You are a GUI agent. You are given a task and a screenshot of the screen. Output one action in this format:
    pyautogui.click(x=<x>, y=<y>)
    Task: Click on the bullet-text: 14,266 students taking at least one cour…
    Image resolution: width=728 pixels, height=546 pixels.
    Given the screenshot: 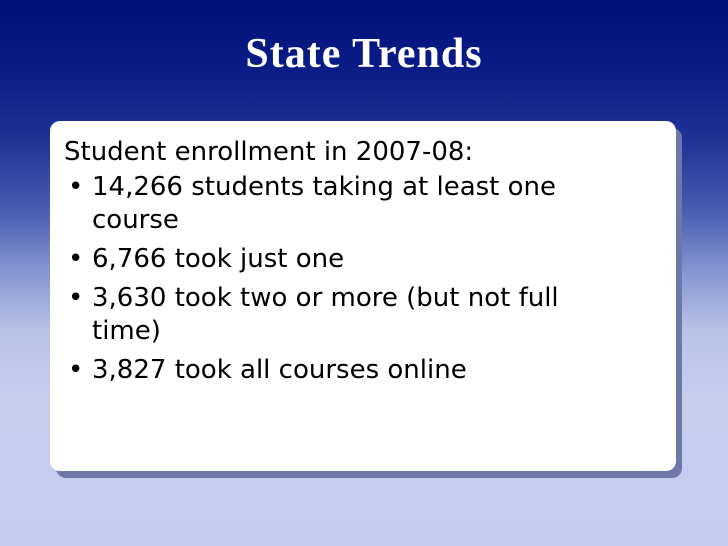 What is the action you would take?
    pyautogui.click(x=324, y=203)
    